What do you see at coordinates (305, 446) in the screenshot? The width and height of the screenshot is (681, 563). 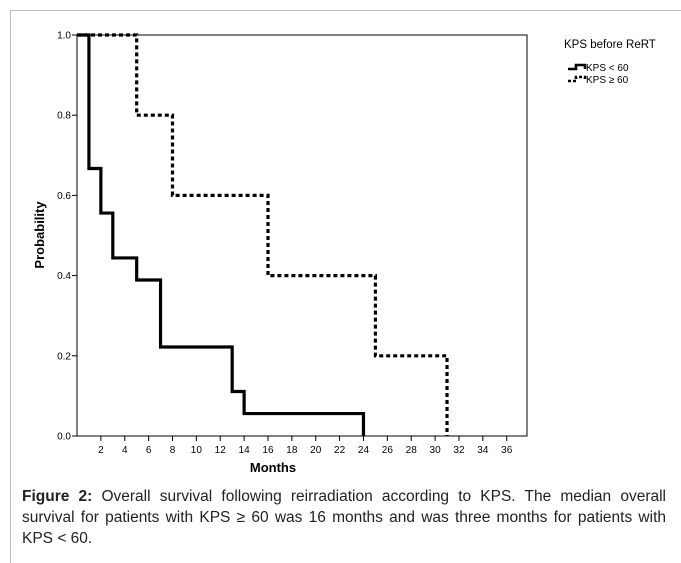 I see `x-axis-ticks: 2 4 6 8 10 12 14 16 18 20 22 24 26 28 30 32 34 36` at bounding box center [305, 446].